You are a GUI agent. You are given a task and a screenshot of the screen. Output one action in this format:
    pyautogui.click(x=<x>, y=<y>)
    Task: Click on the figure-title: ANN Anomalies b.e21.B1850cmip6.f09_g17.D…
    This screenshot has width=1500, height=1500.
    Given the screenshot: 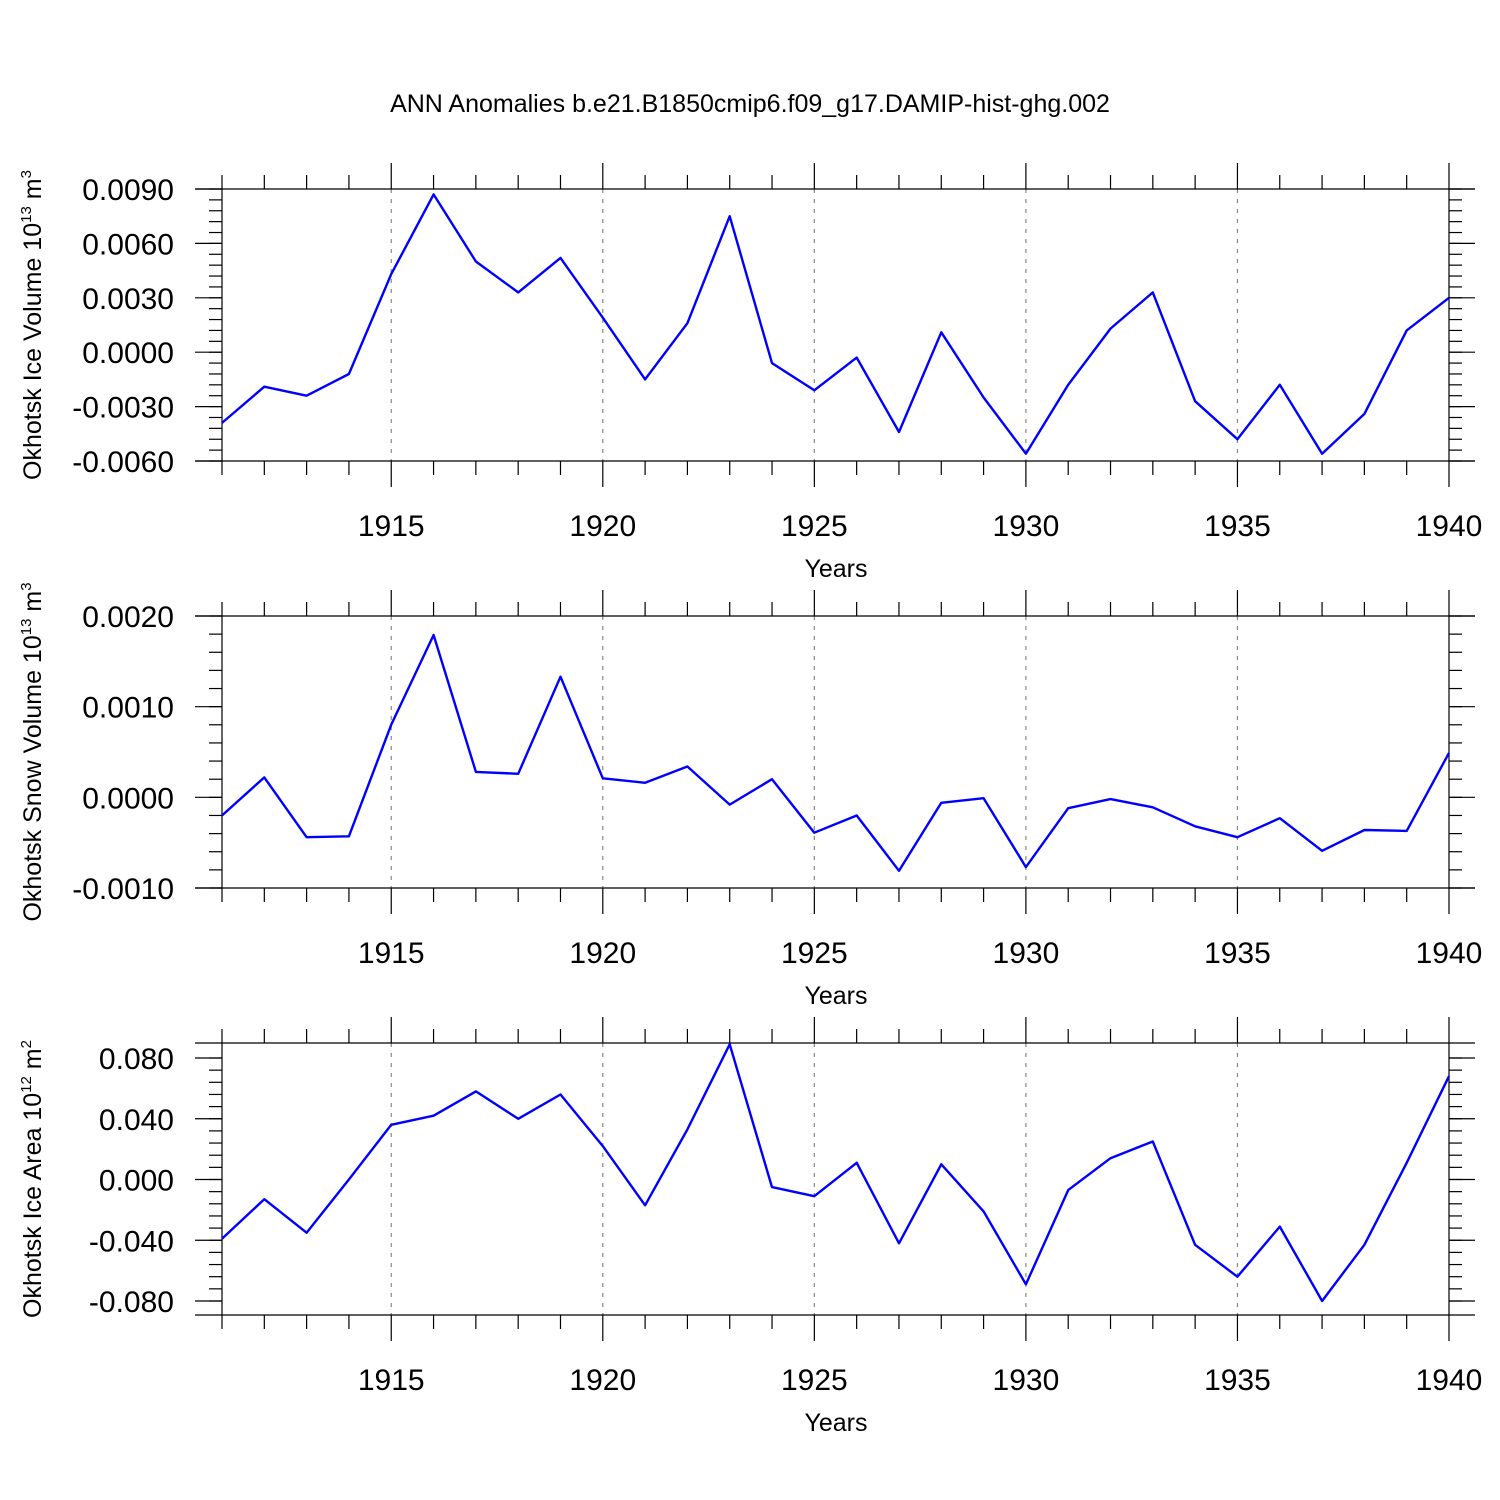 What is the action you would take?
    pyautogui.click(x=750, y=104)
    